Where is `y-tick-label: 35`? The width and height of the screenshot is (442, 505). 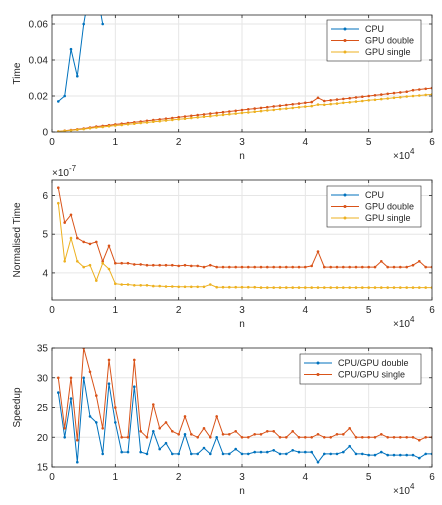
y-tick-label: 35 is located at coordinates (43, 349).